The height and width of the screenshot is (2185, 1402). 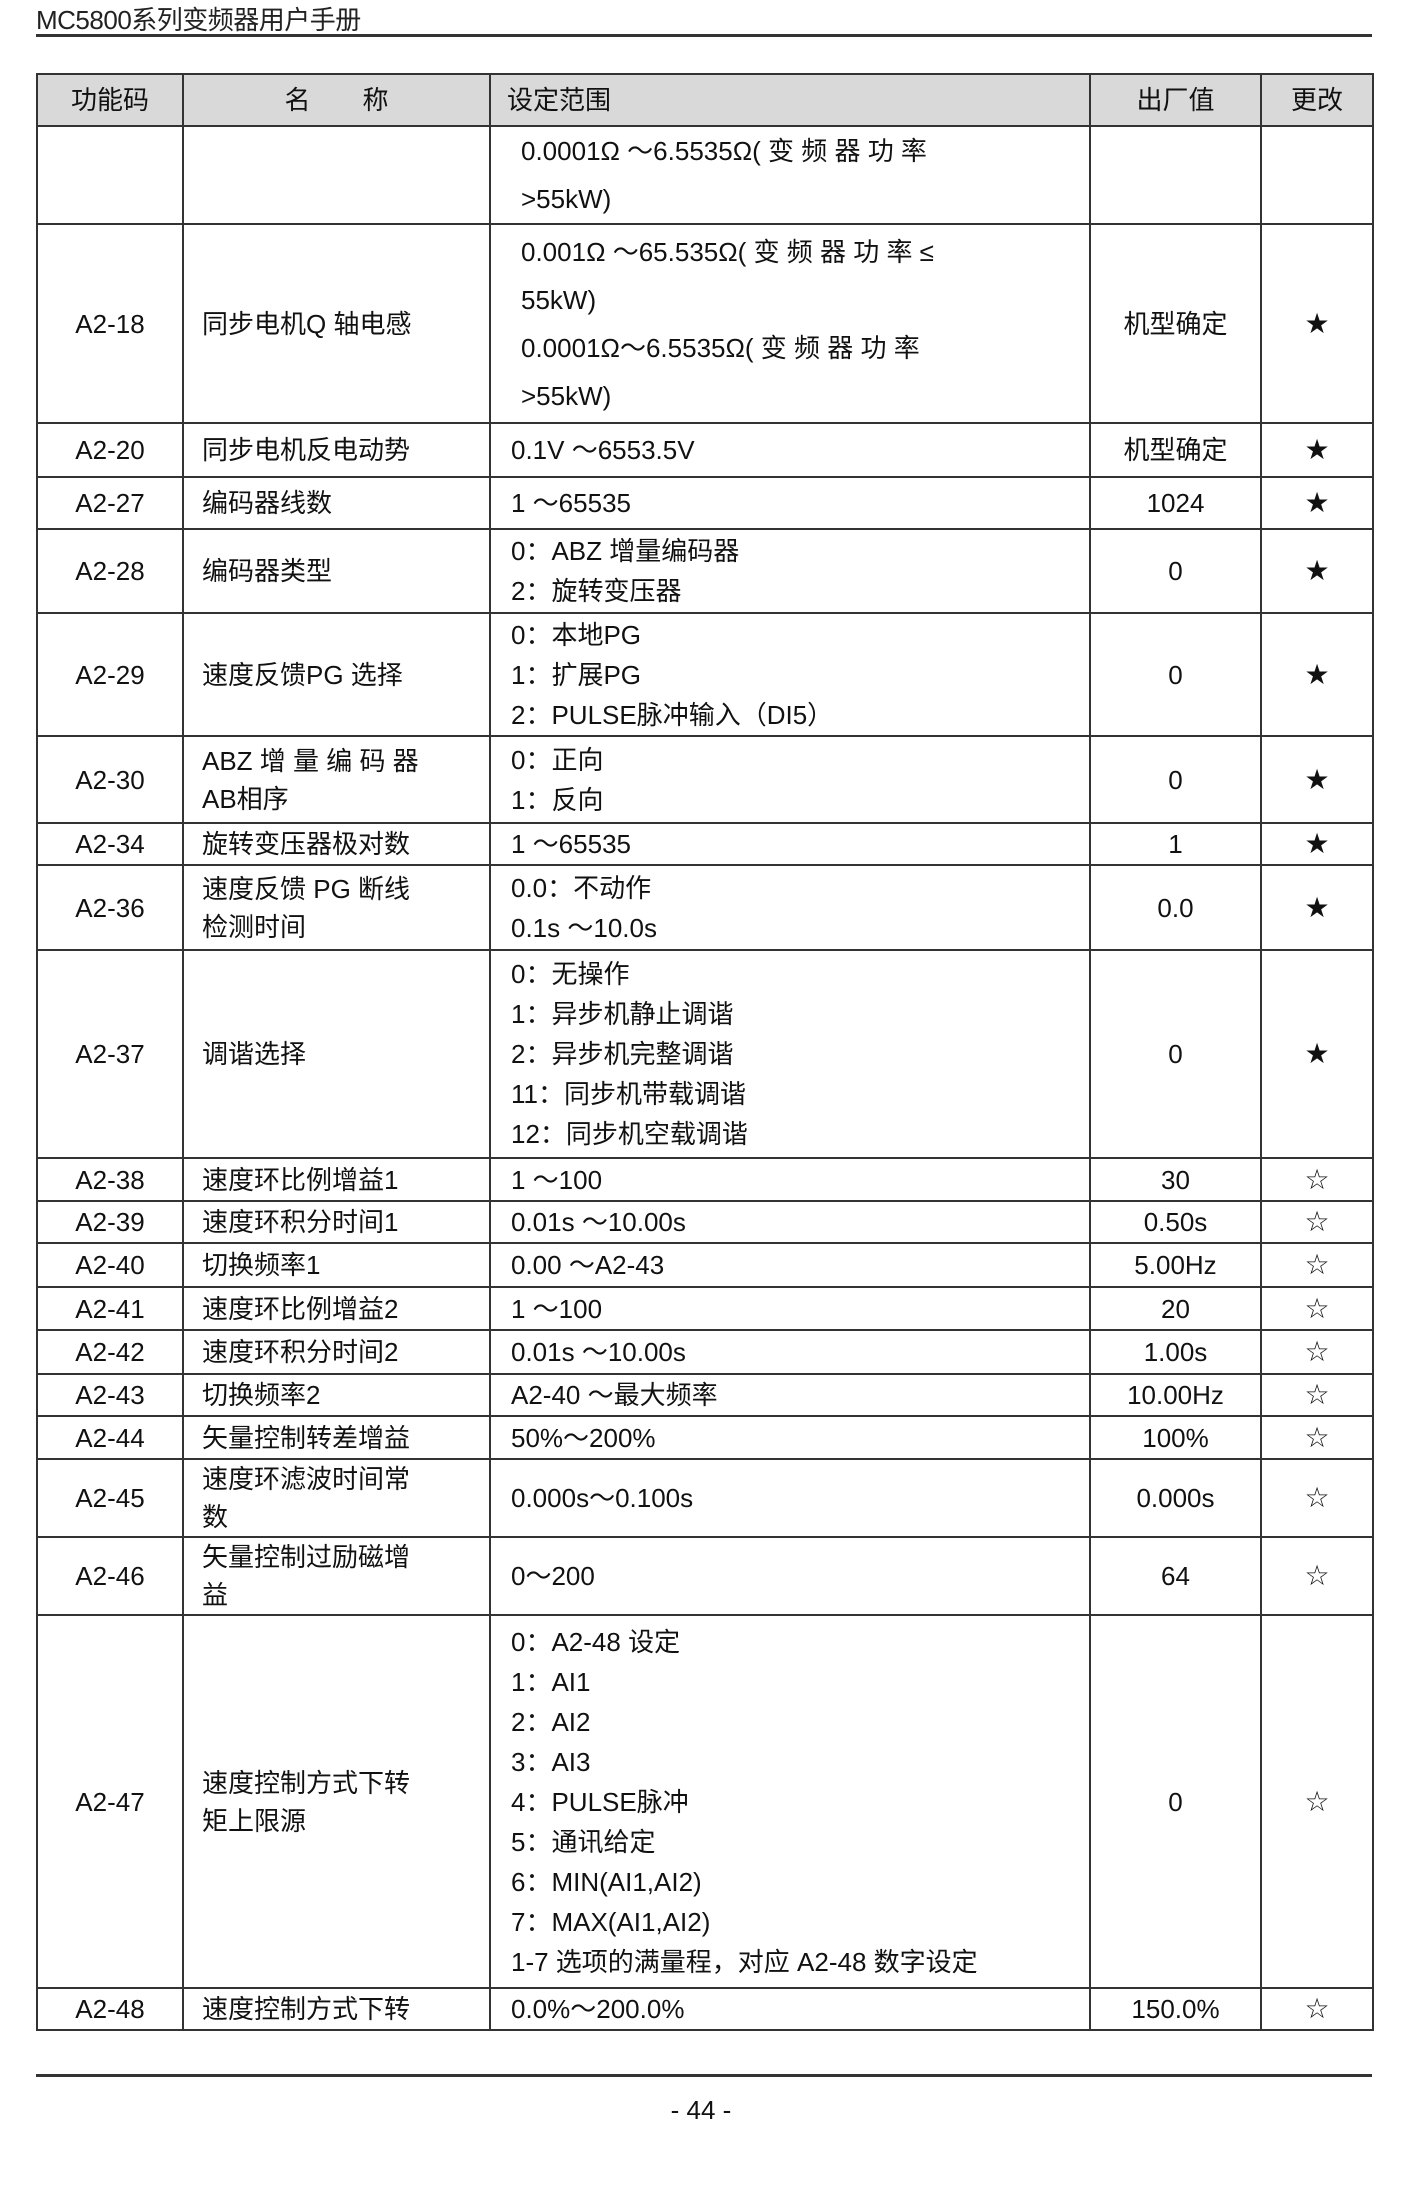 What do you see at coordinates (110, 100) in the screenshot?
I see `column-header-code: 功能码` at bounding box center [110, 100].